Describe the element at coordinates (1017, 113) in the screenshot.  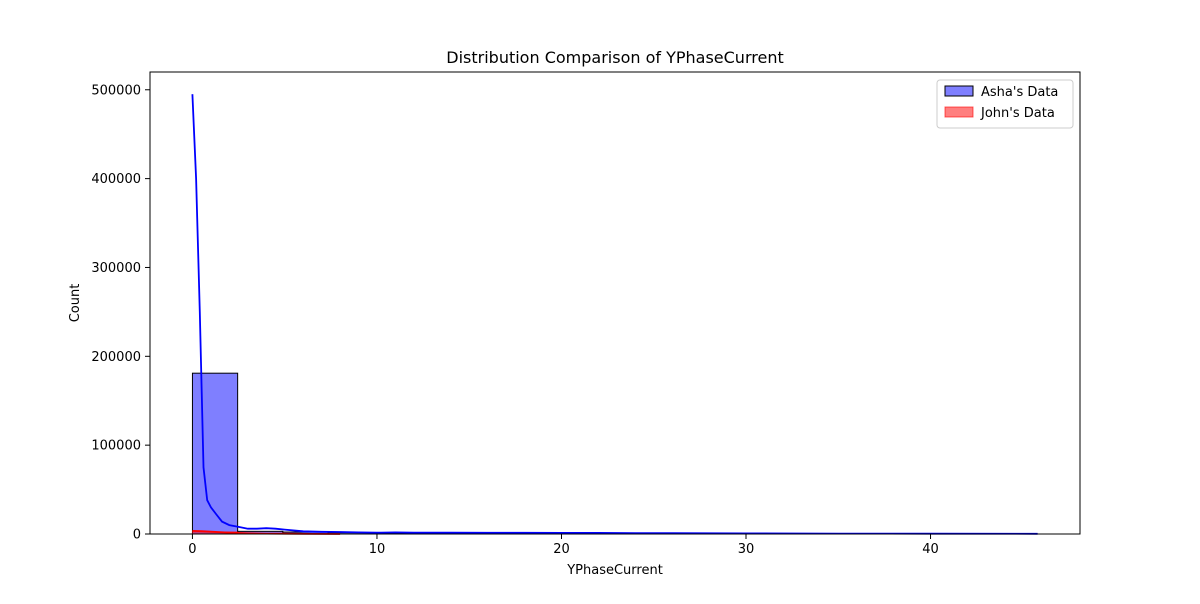
I see `legend-label-johns-data: John's Data` at that location.